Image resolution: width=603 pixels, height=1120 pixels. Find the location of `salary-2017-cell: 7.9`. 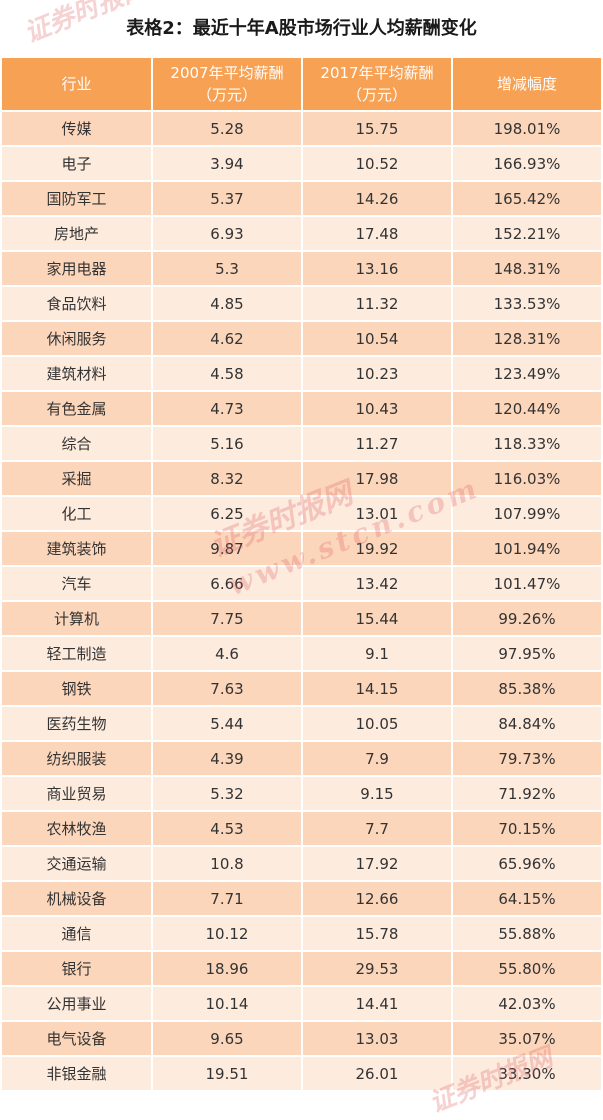

salary-2017-cell: 7.9 is located at coordinates (377, 759).